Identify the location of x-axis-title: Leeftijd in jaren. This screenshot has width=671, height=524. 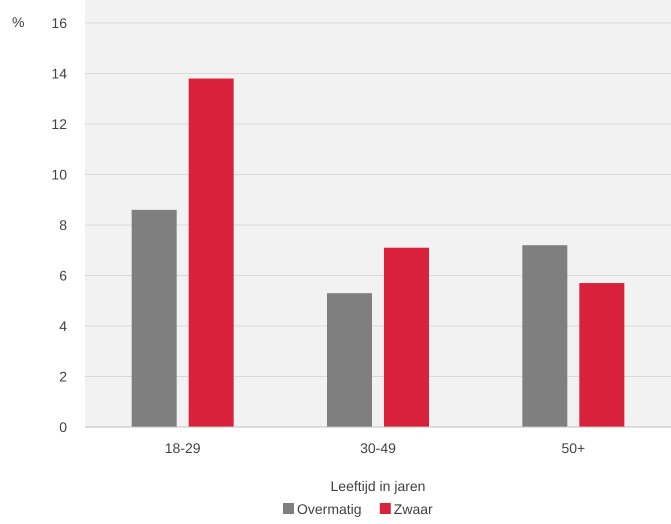
(378, 486).